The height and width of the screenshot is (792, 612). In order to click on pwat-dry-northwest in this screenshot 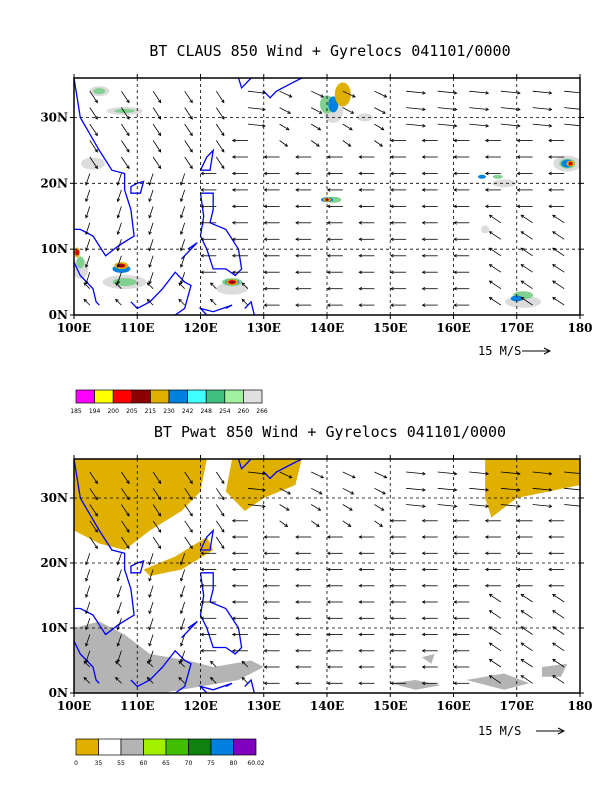, I will do `click(140, 504)`.